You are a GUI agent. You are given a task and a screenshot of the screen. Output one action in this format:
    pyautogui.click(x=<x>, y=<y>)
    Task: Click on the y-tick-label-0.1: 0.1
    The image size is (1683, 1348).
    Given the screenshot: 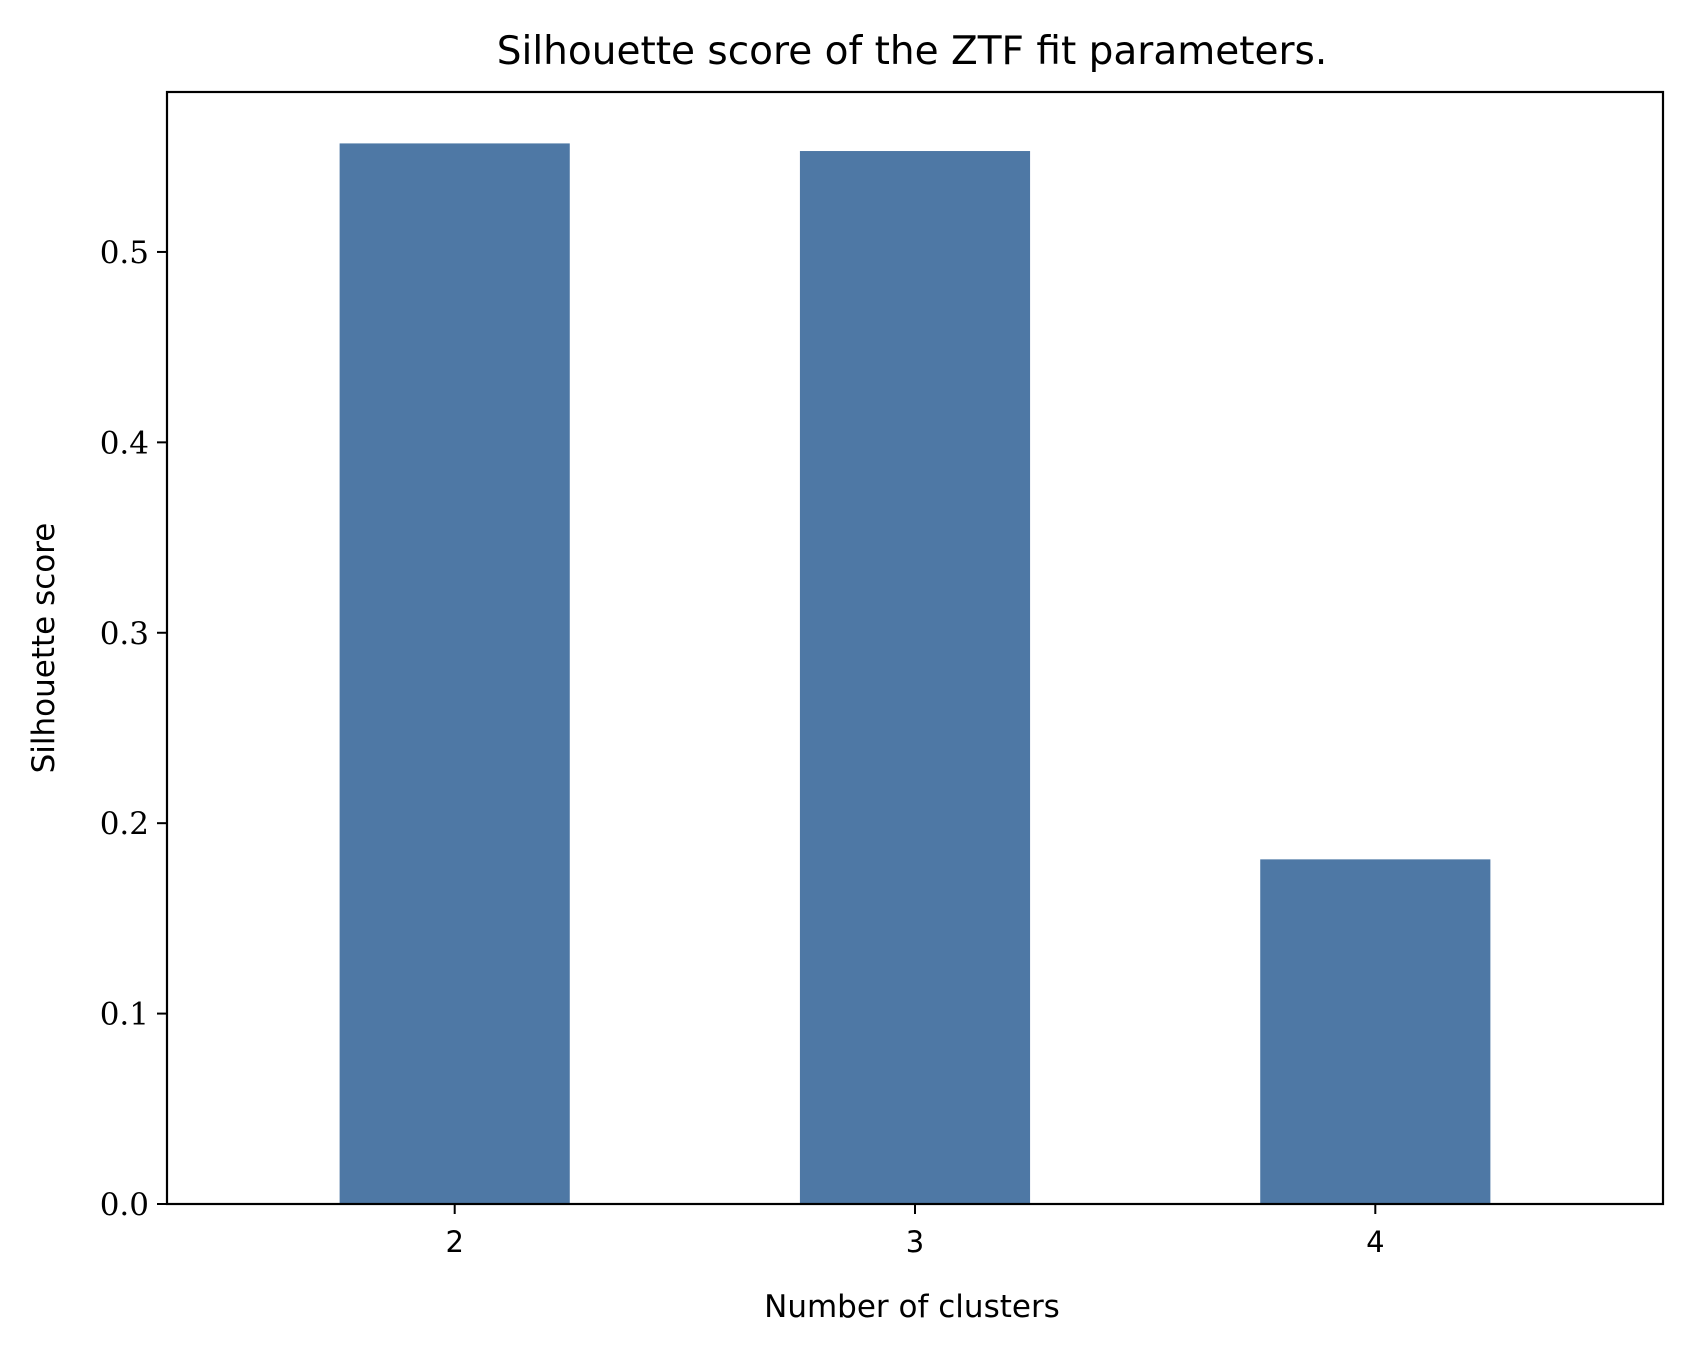 What is the action you would take?
    pyautogui.click(x=124, y=1015)
    